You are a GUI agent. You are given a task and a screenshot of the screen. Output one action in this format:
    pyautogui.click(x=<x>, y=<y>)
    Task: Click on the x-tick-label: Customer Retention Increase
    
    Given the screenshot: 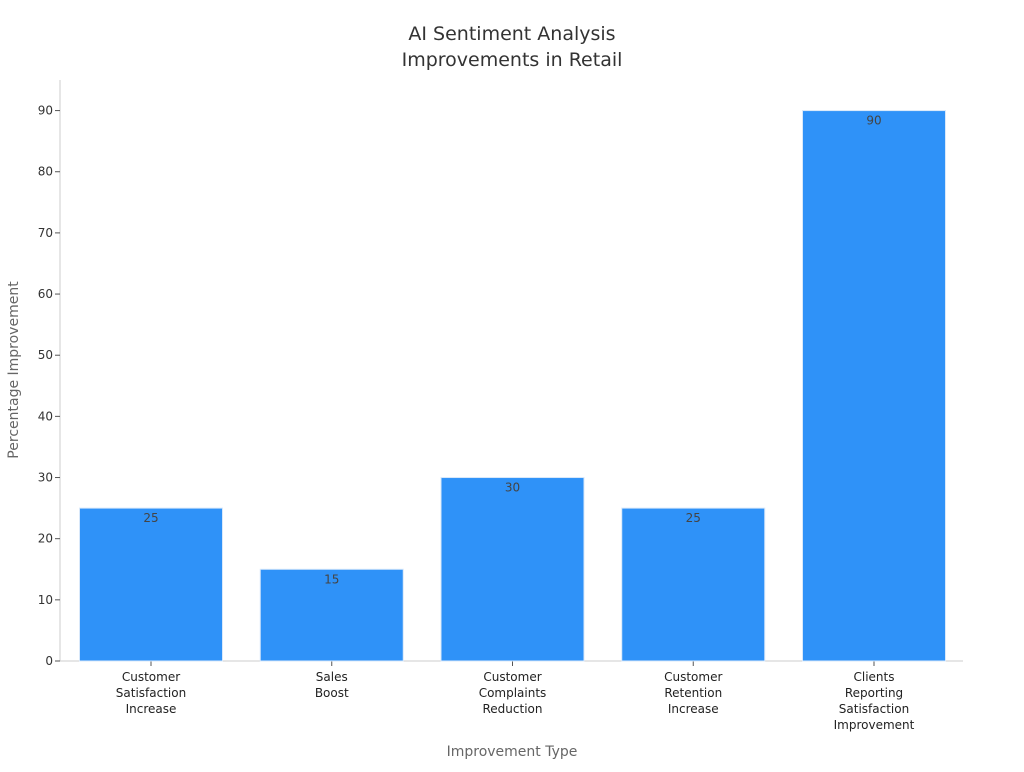 What is the action you would take?
    pyautogui.click(x=693, y=693)
    